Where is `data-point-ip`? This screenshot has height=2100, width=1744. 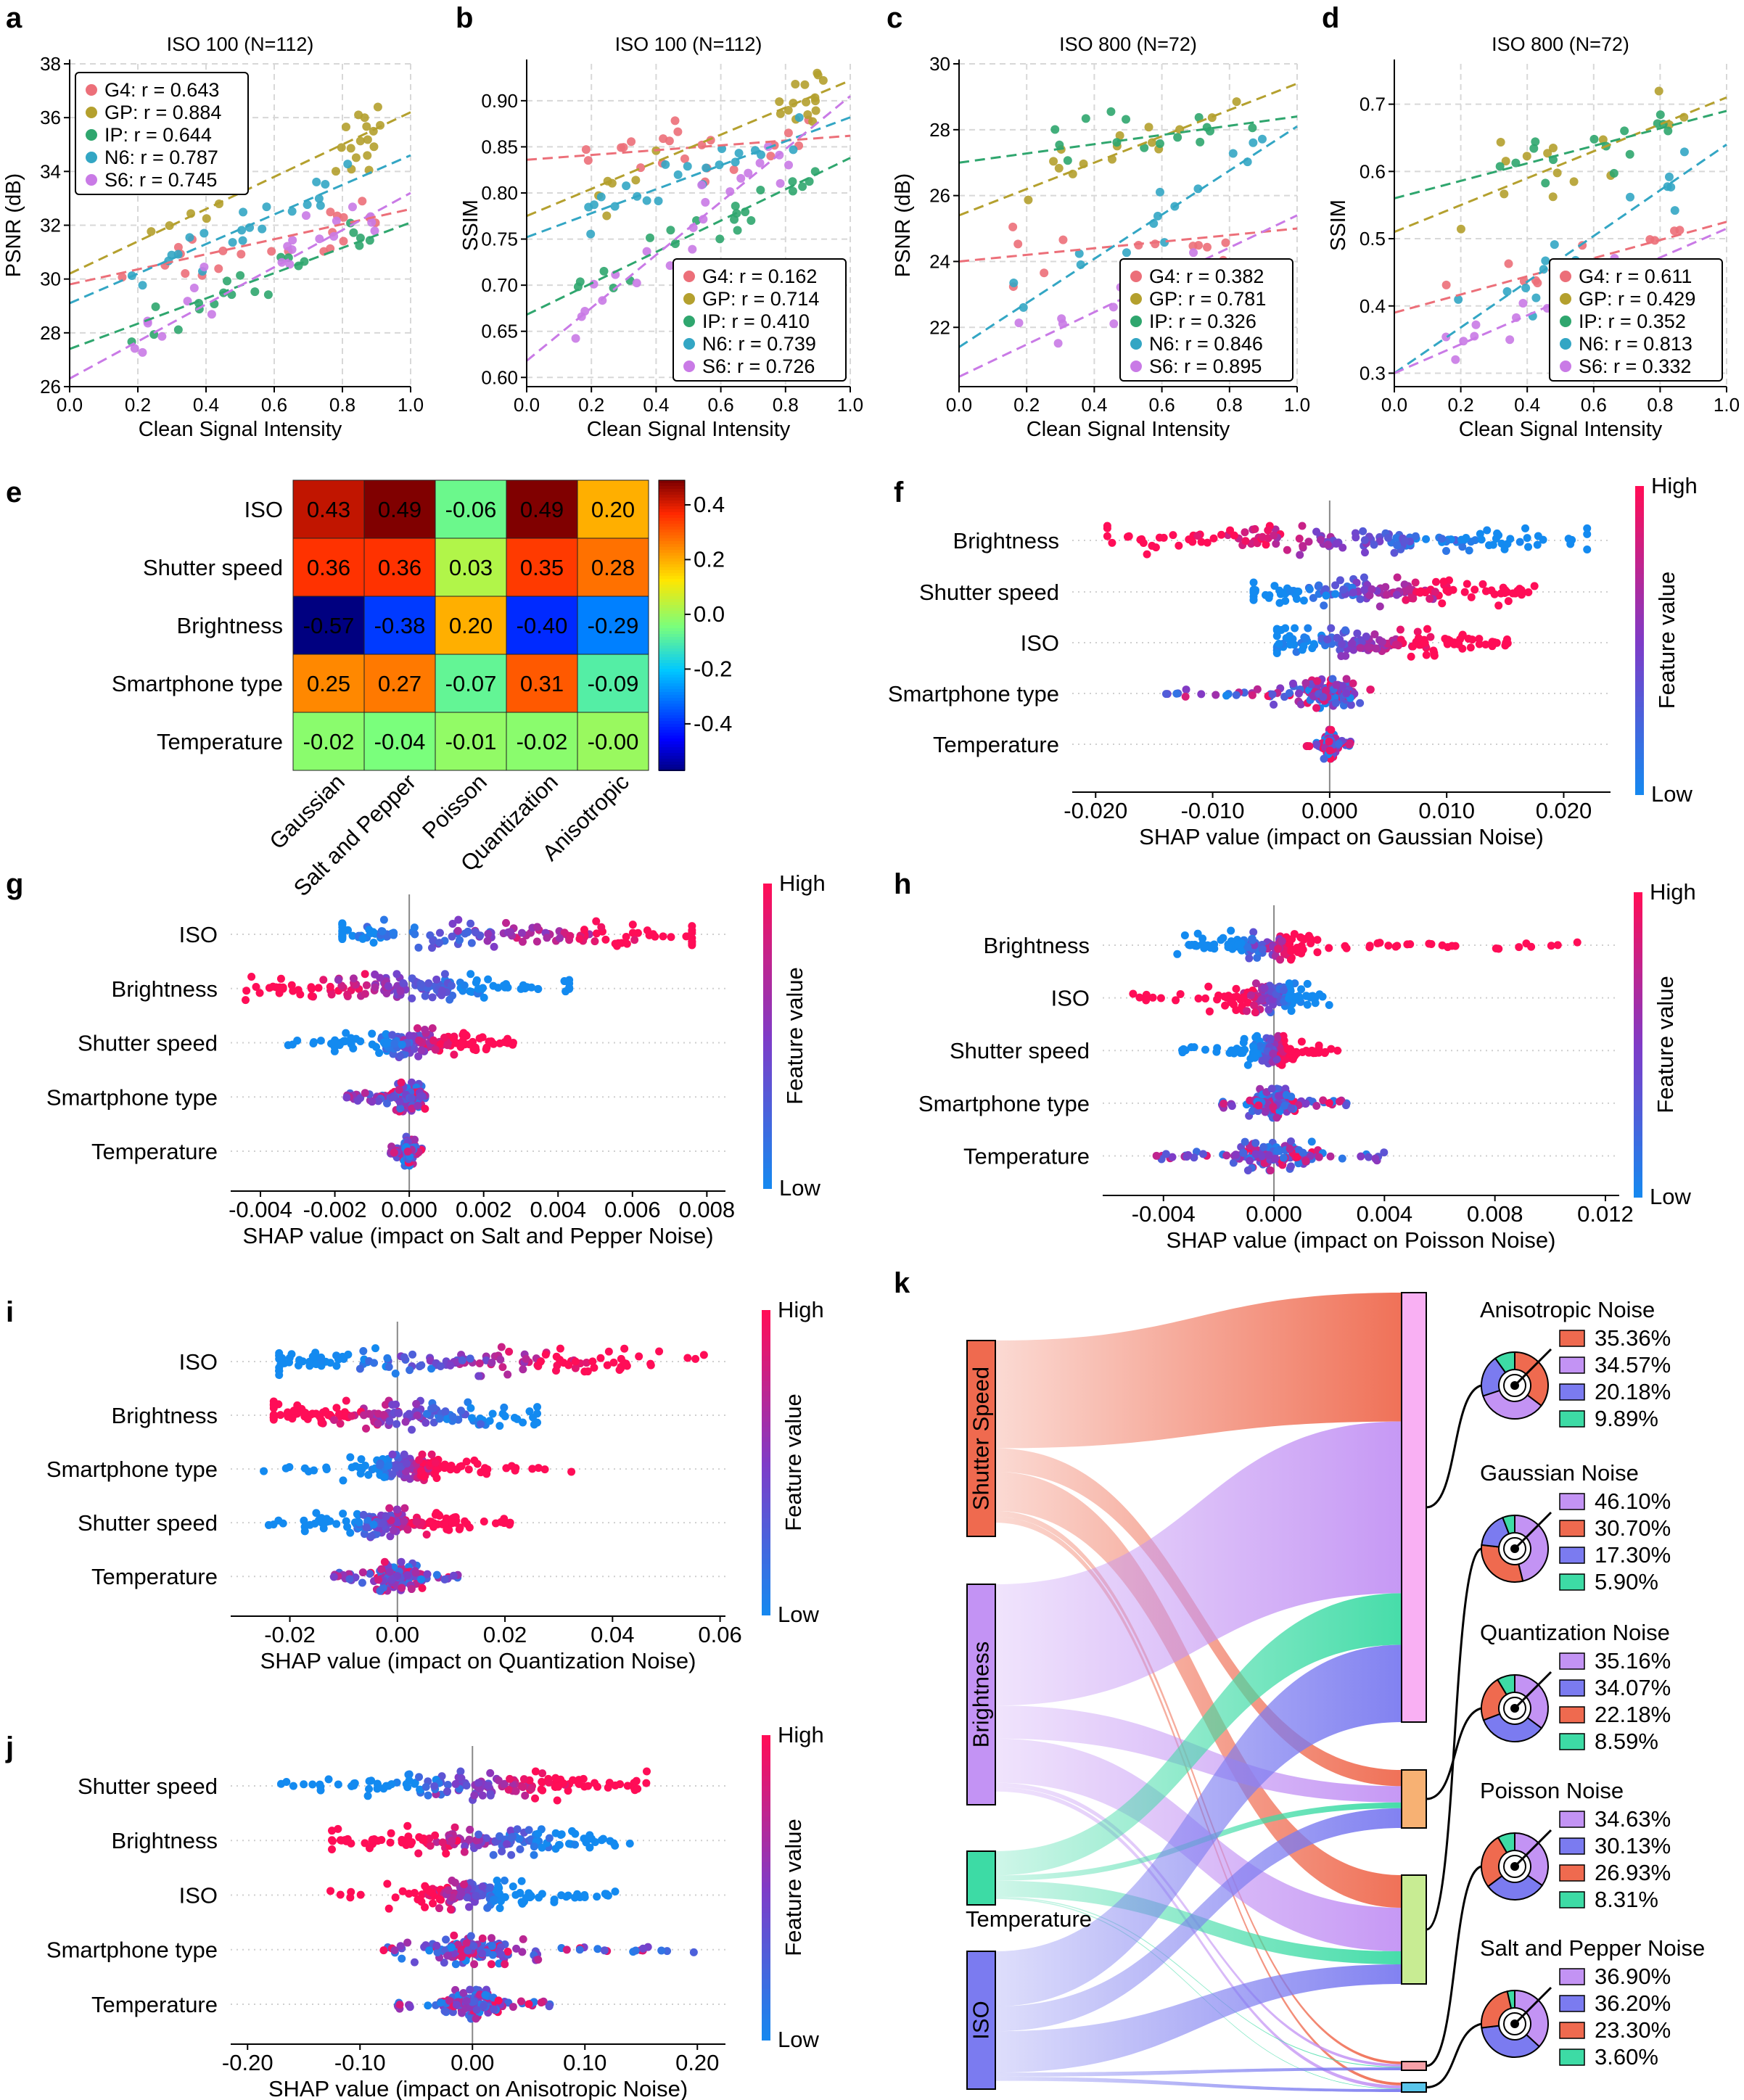
data-point-ip is located at coordinates (720, 239).